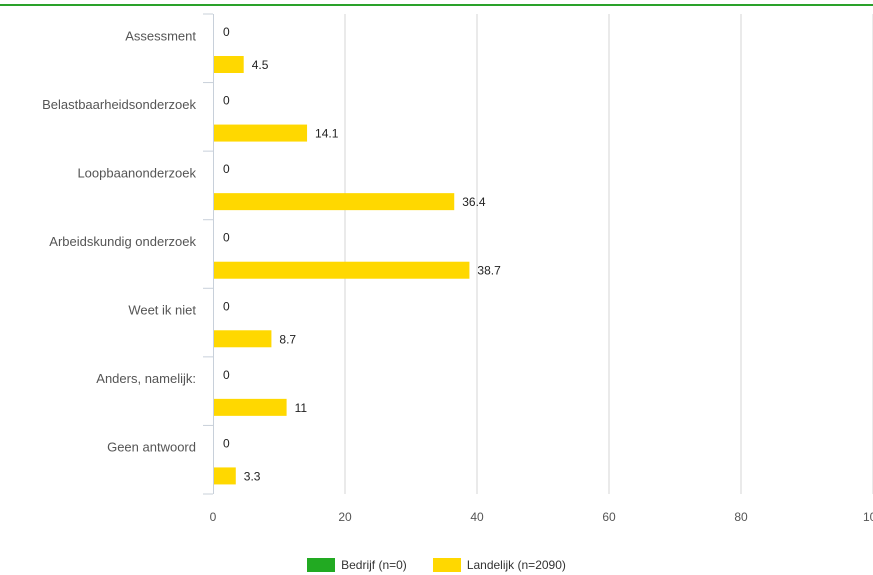 The image size is (873, 575). Describe the element at coordinates (287, 339) in the screenshot. I see `data-label-landelijk: 8.7` at that location.